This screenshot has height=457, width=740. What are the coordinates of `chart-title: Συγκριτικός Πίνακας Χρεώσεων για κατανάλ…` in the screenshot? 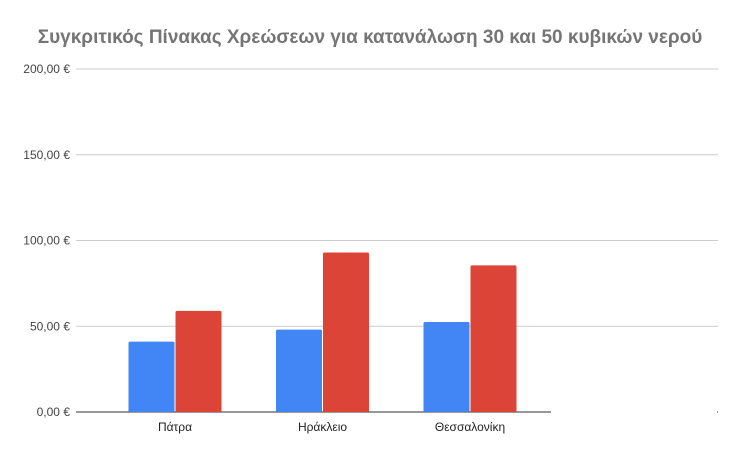 It's located at (370, 37).